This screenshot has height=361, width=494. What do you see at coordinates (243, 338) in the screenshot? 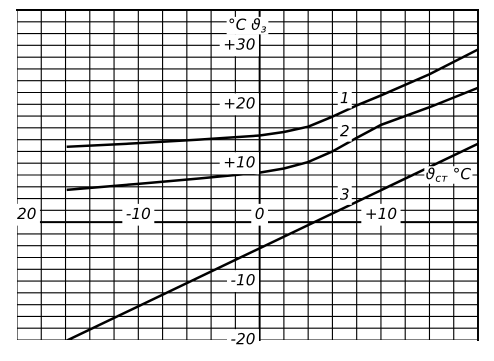
I see `y-tick-label: -20` at bounding box center [243, 338].